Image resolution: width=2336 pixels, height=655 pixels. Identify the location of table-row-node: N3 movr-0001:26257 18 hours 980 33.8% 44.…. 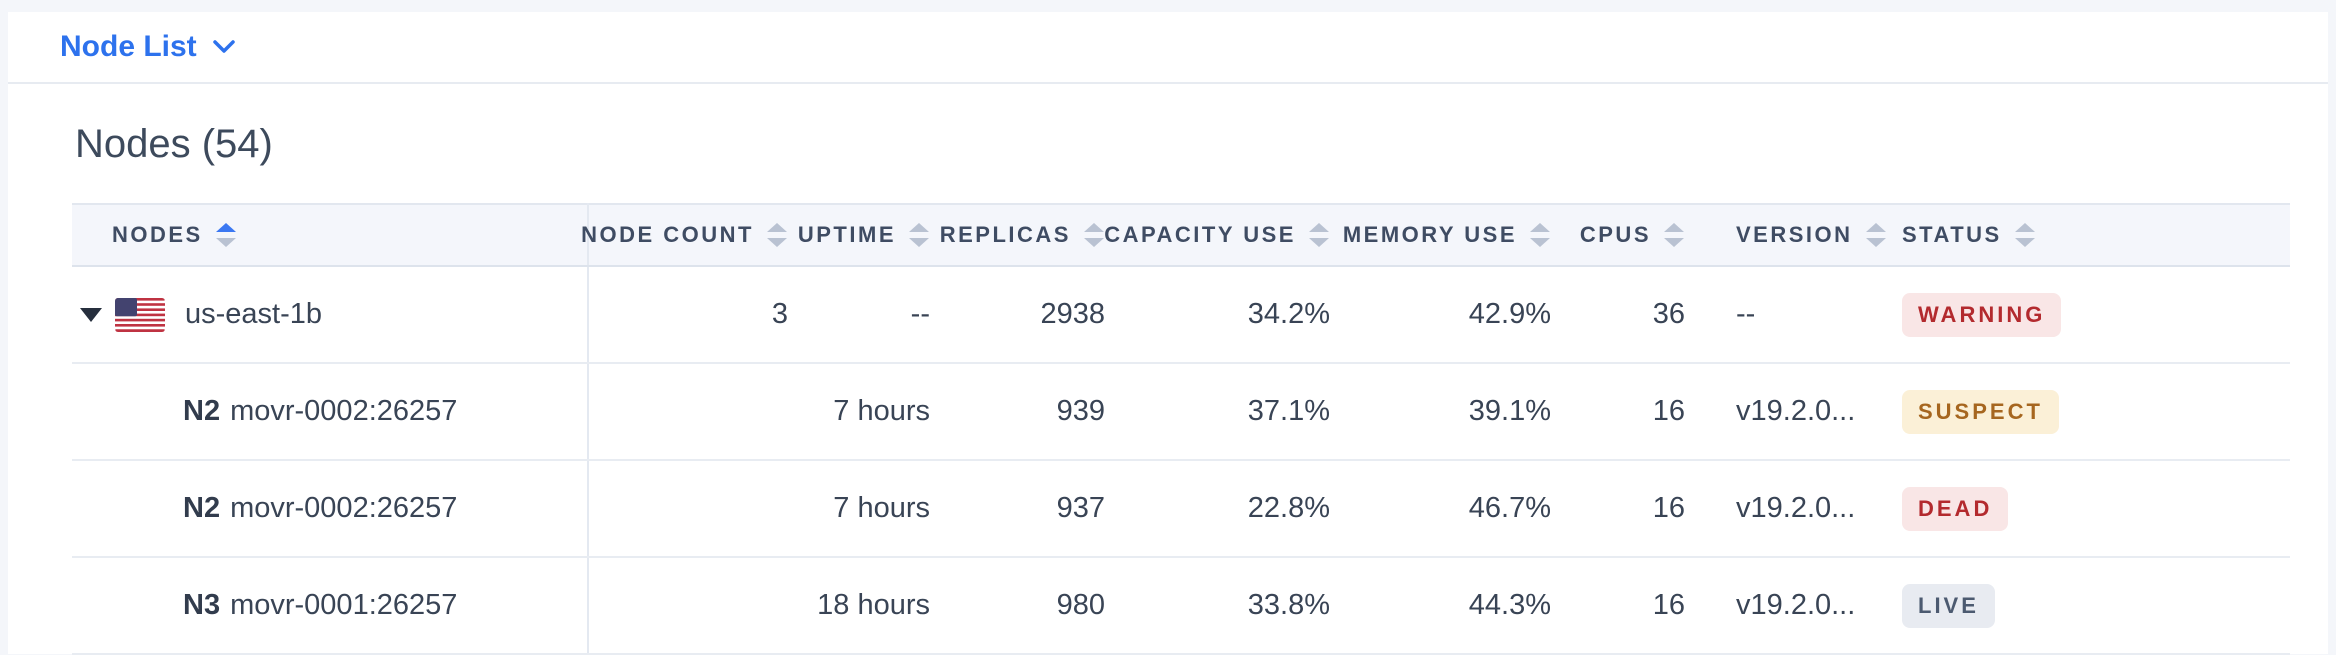
(1181, 606).